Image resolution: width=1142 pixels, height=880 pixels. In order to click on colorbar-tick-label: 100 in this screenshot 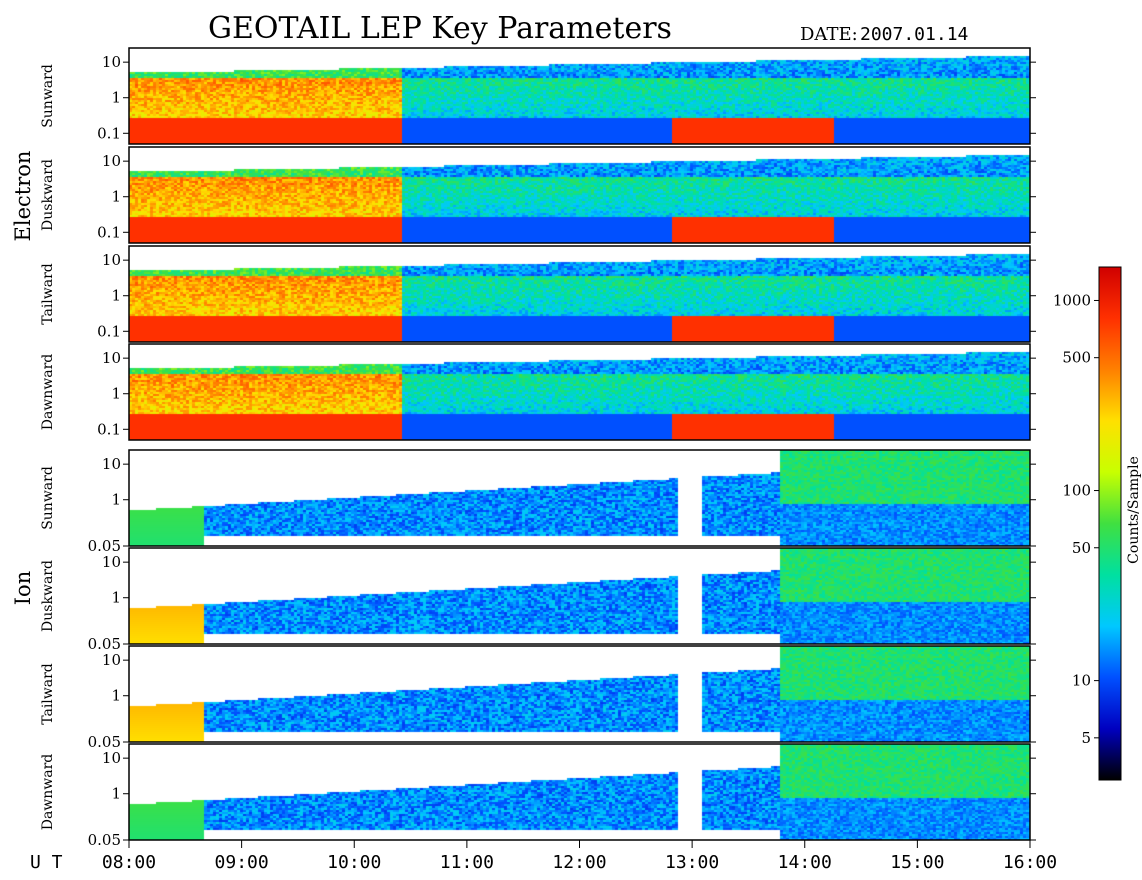, I will do `click(1076, 491)`.